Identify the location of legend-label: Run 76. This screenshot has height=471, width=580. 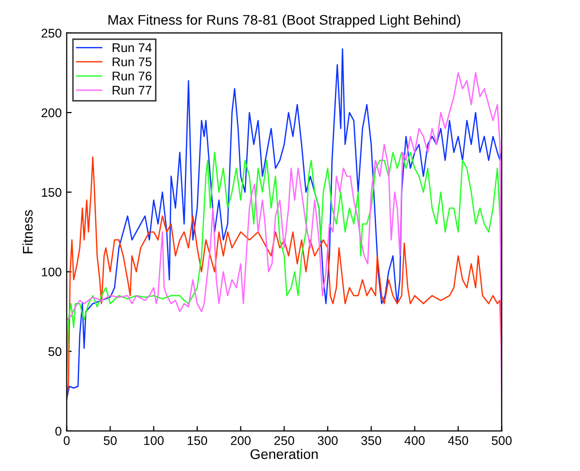
(132, 76).